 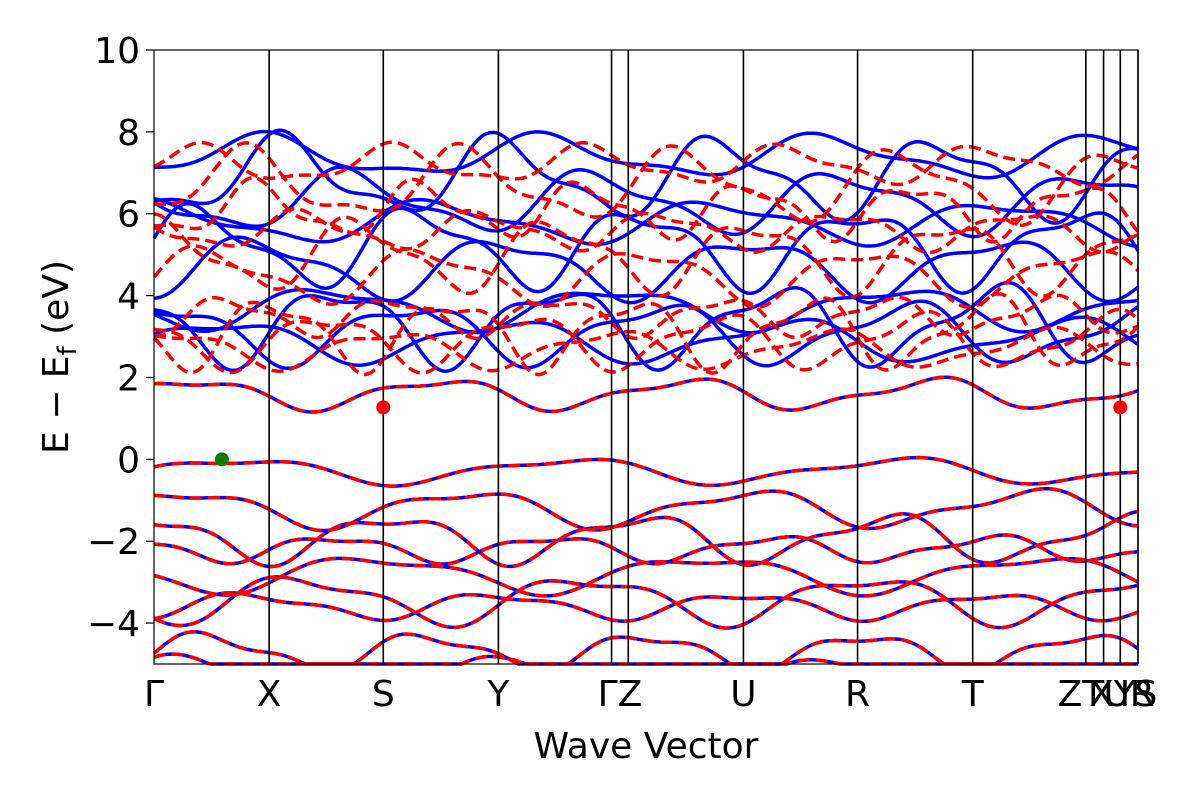 I want to click on y-axis-label-sub: f, so click(x=68, y=350).